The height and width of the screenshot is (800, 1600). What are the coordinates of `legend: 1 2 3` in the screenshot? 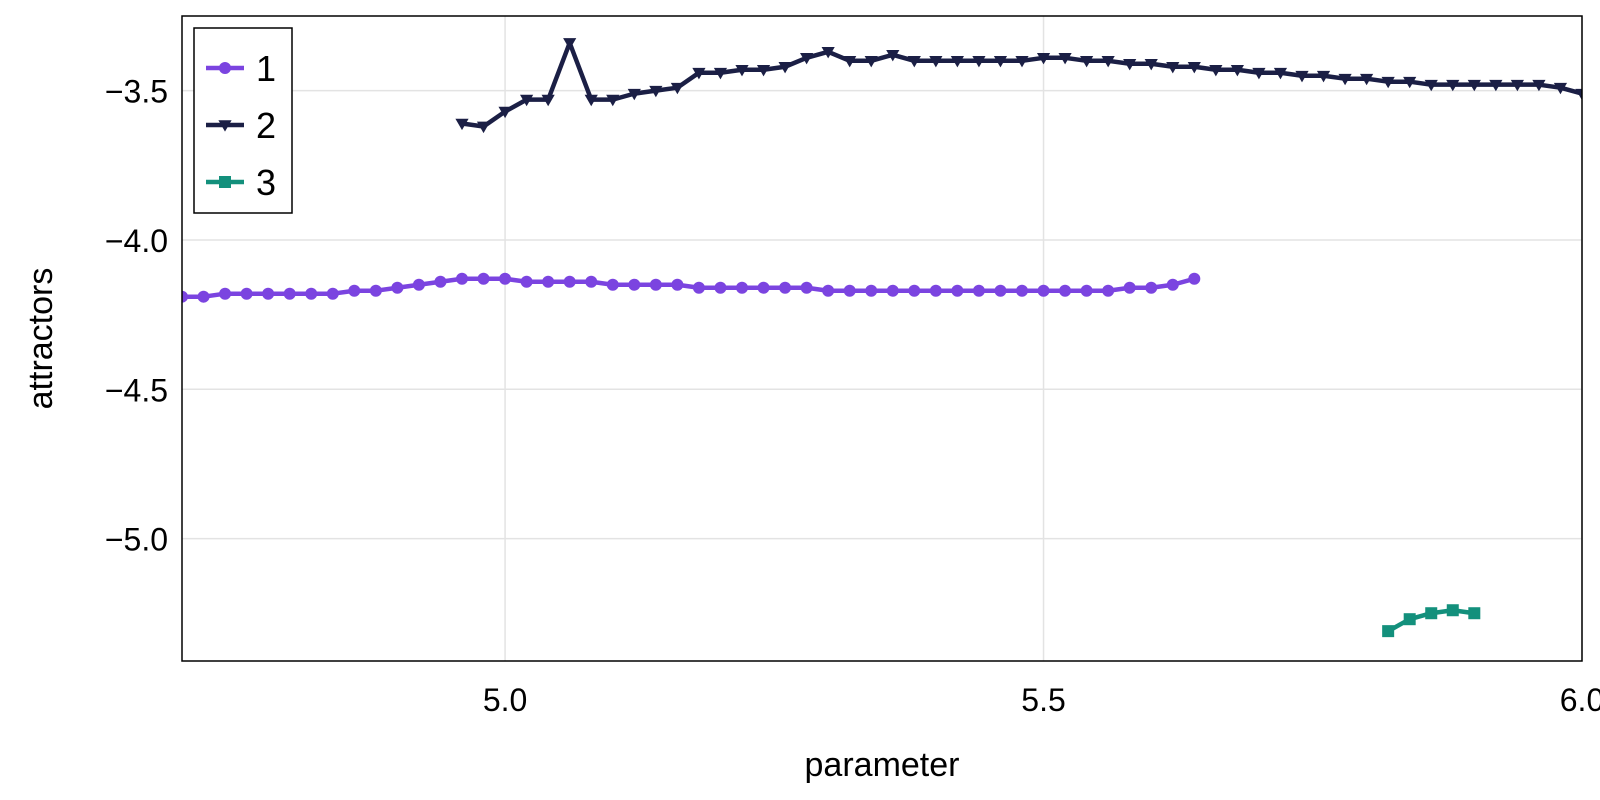 It's located at (243, 120).